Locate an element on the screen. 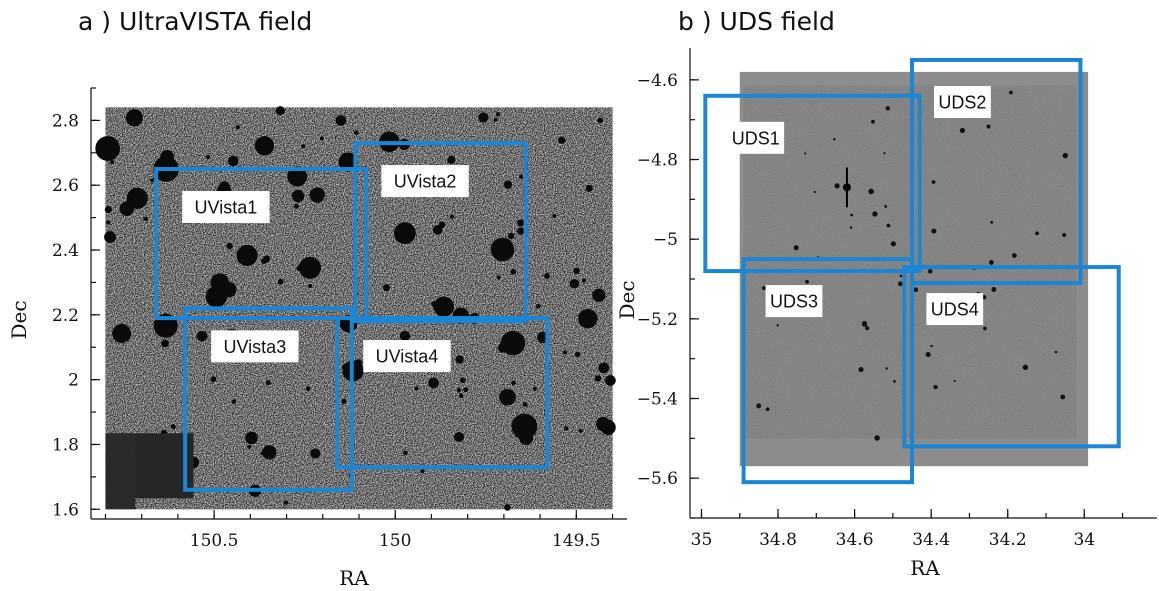 This screenshot has width=1159, height=591. y-tick-label: 1.8 is located at coordinates (65, 445).